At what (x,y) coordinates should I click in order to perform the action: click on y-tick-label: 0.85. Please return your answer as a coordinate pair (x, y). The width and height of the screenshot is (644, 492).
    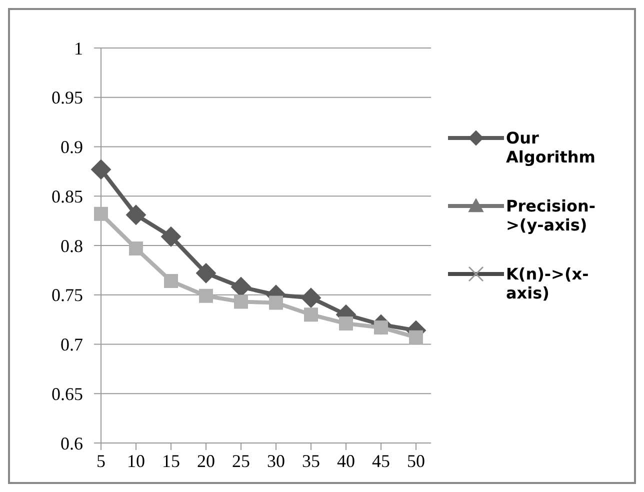
    Looking at the image, I should click on (67, 196).